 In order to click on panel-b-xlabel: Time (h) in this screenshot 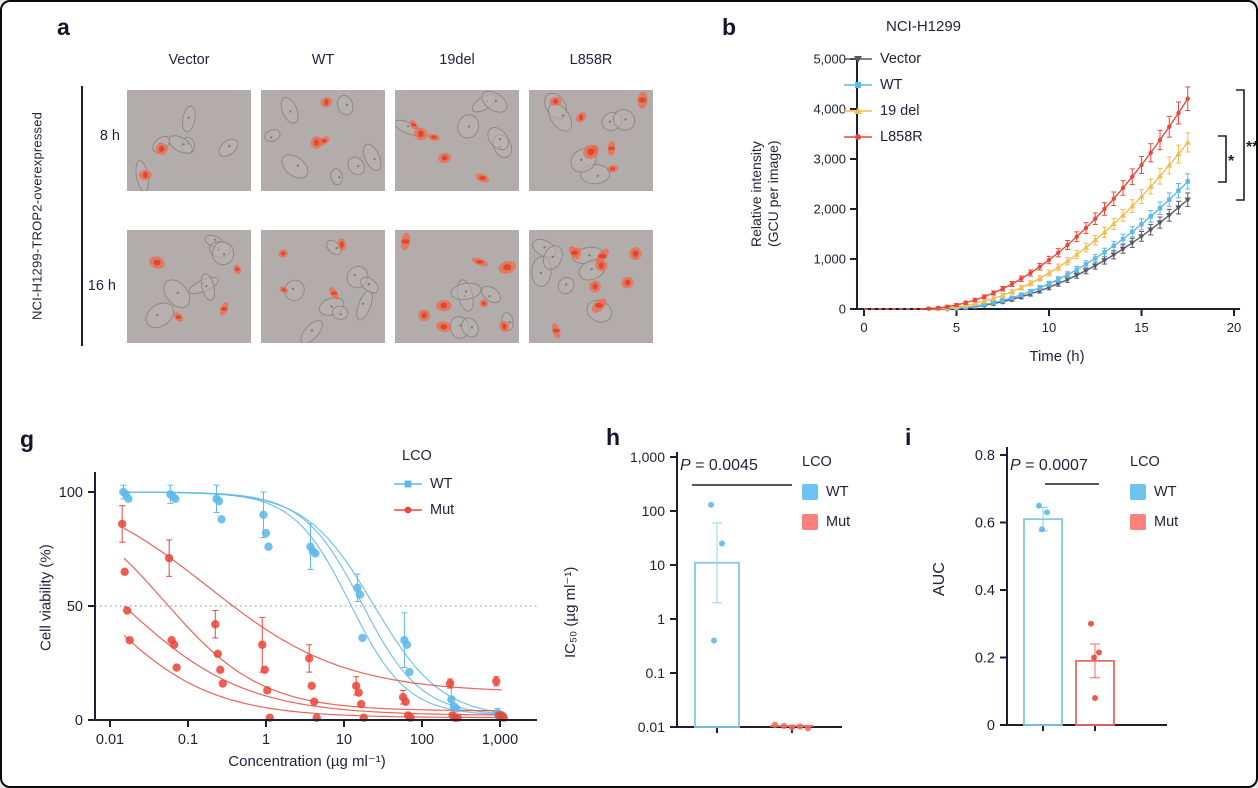, I will do `click(1057, 356)`.